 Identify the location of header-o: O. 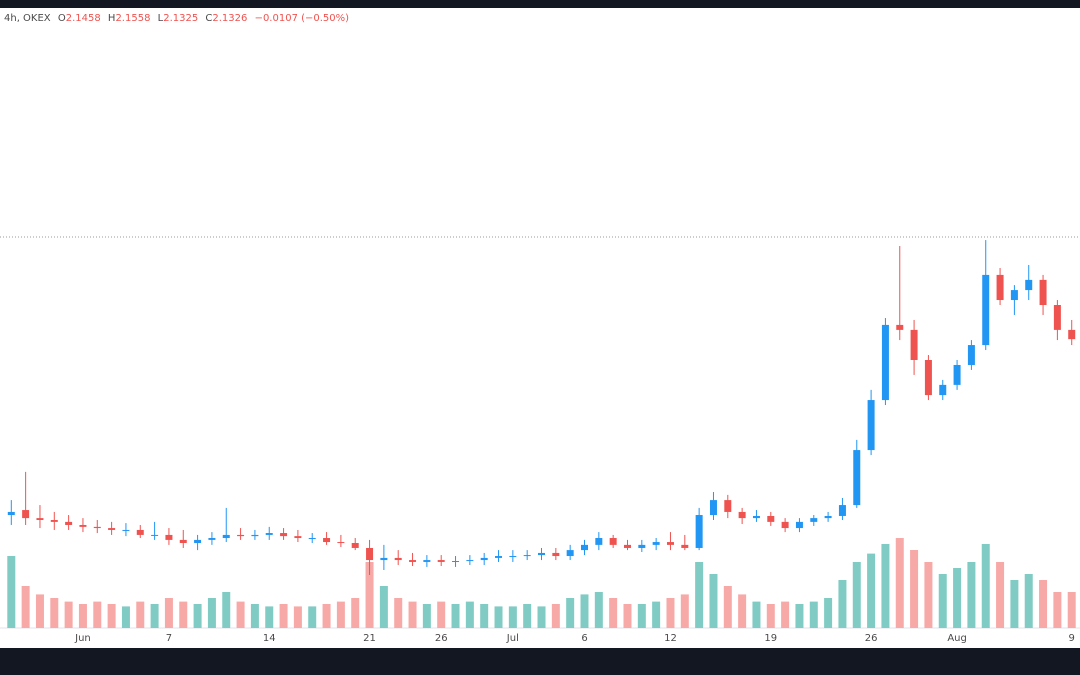
(62, 18).